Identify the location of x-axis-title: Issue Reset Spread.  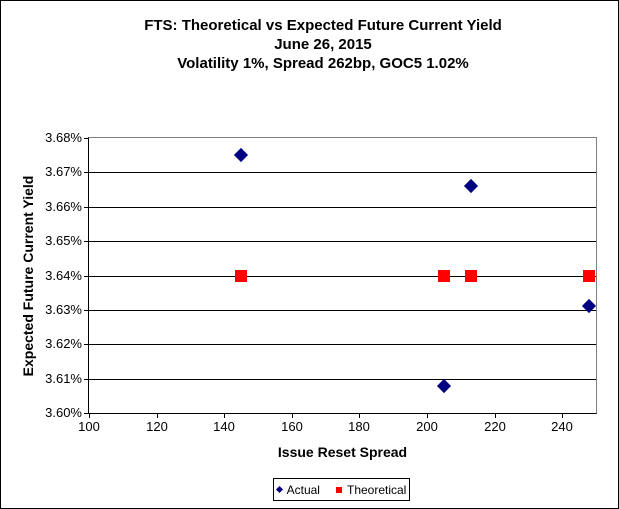
(342, 452).